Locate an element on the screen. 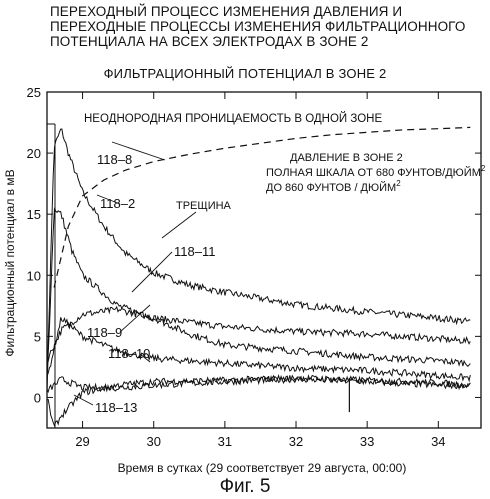  annotation-fracture: ТРЕЩИНА is located at coordinates (204, 206).